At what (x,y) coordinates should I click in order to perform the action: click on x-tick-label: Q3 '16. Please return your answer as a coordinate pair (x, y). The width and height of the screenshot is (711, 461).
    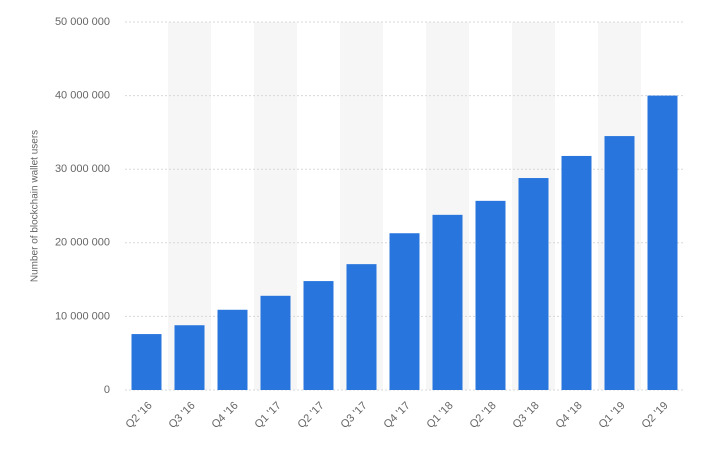
    Looking at the image, I should click on (182, 415).